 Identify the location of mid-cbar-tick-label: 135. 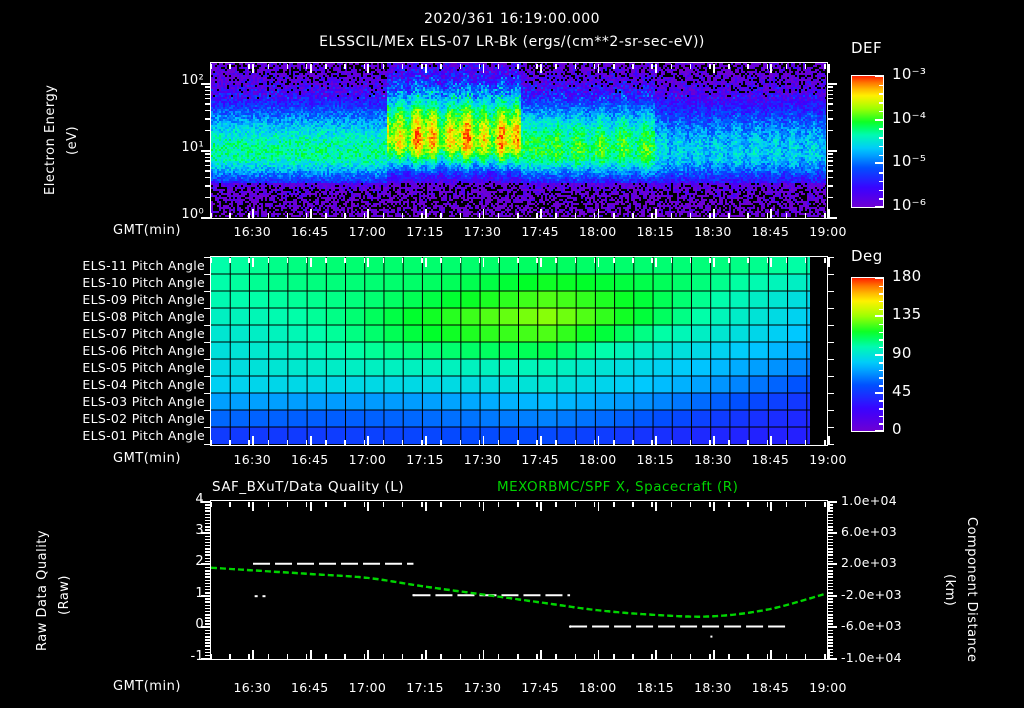
(907, 314).